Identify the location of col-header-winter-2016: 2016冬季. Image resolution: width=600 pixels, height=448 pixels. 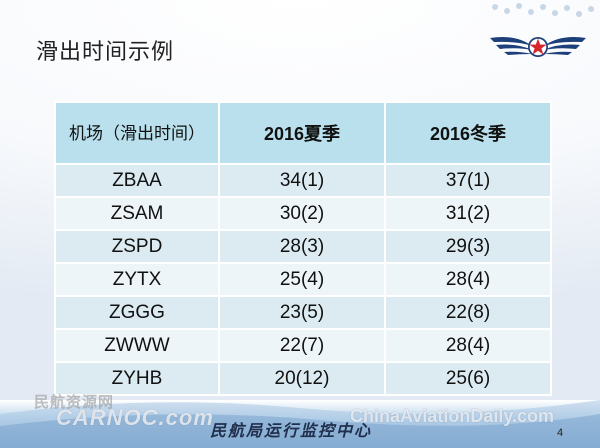
(468, 133).